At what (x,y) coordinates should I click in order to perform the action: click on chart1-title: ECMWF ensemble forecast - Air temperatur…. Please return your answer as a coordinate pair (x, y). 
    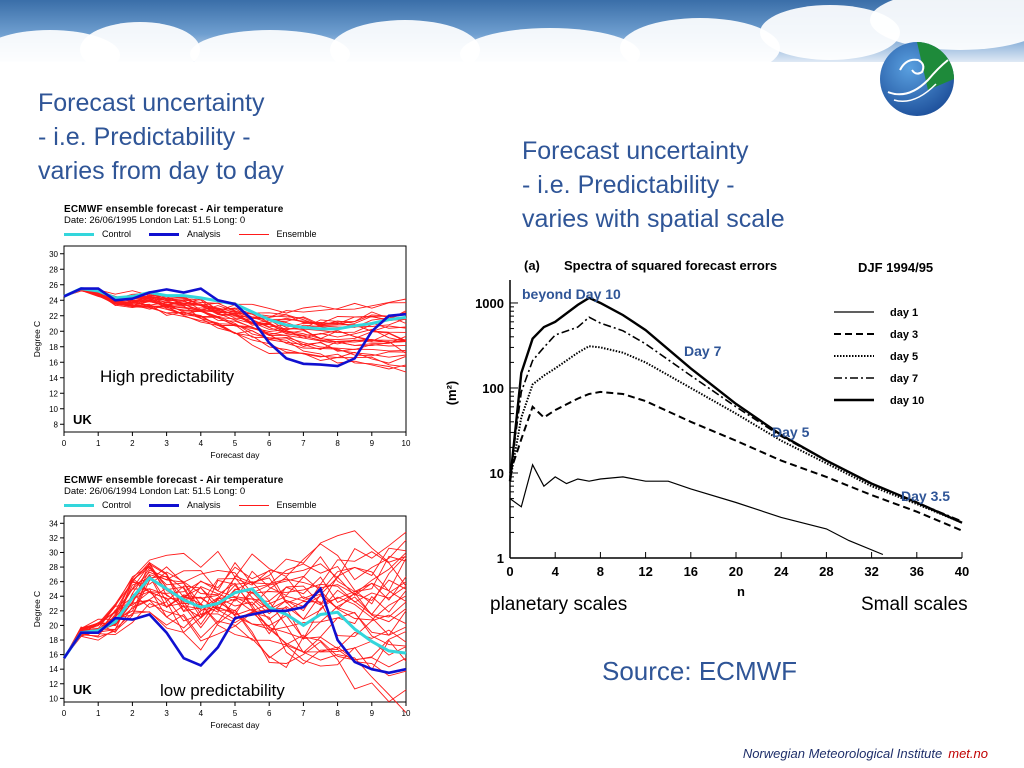
    Looking at the image, I should click on (174, 209).